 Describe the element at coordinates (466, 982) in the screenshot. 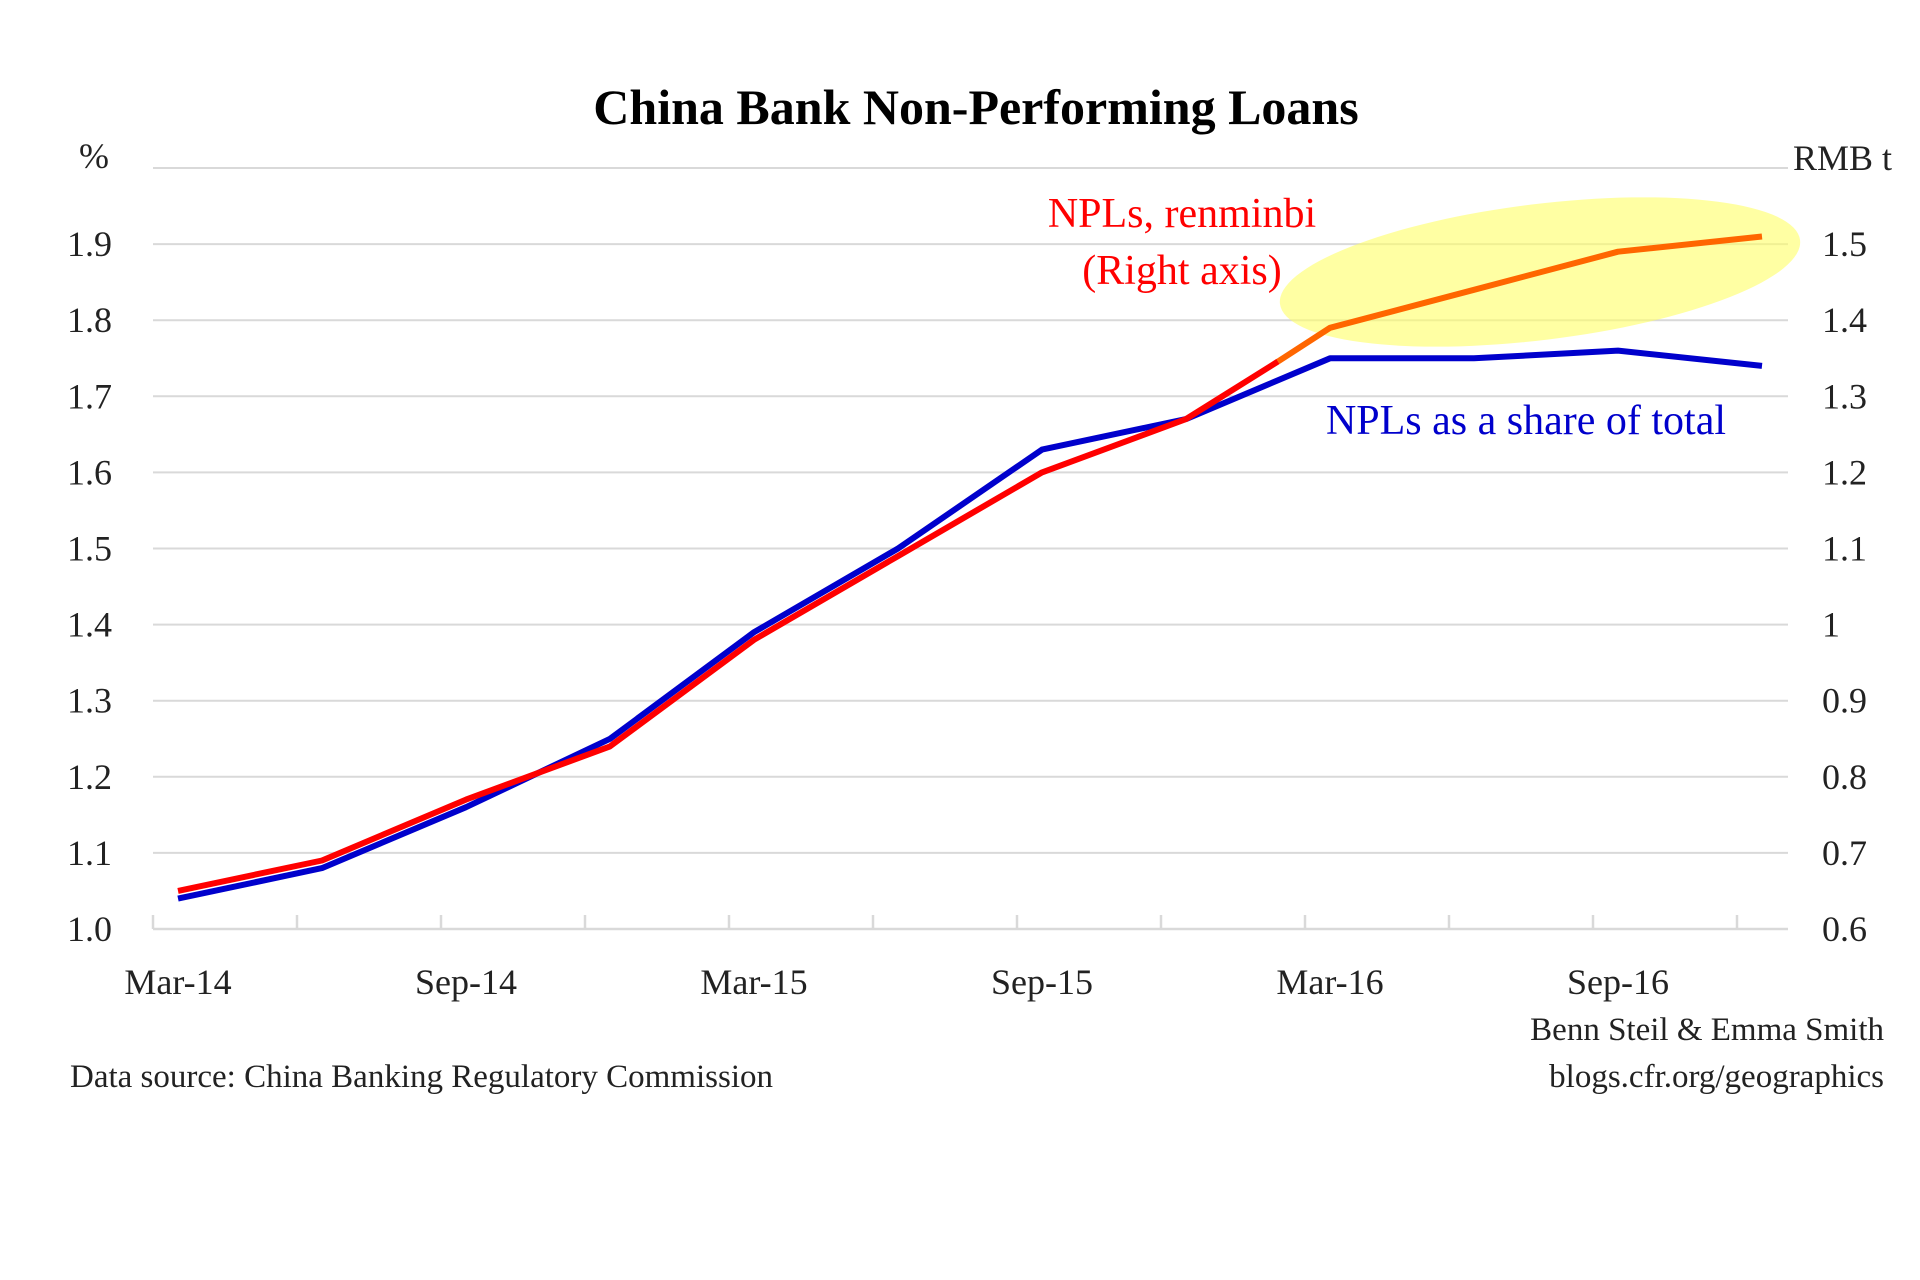

I see `x-tick-label: Sep-14` at that location.